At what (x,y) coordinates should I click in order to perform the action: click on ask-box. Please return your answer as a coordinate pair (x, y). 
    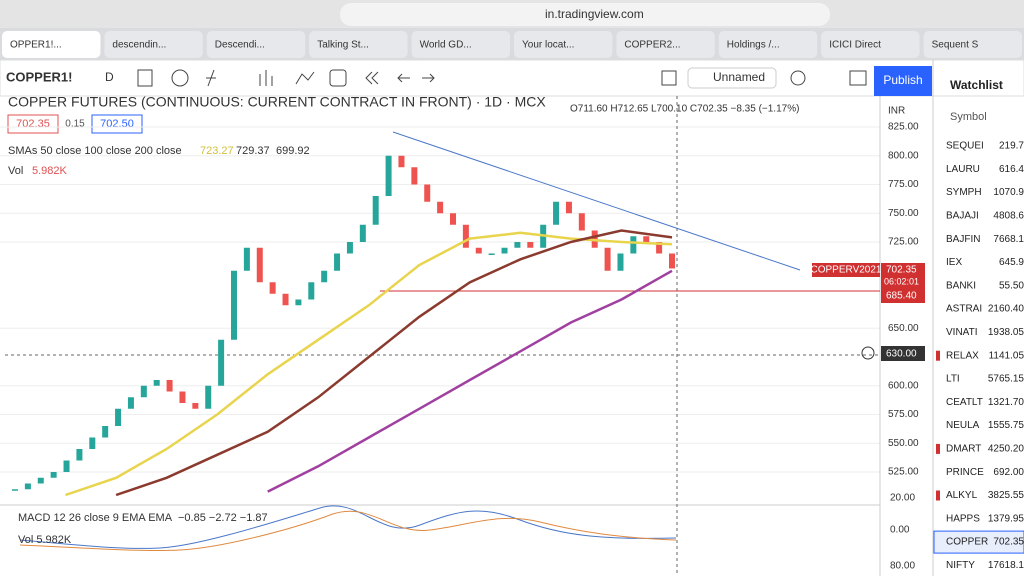
    Looking at the image, I should click on (117, 124).